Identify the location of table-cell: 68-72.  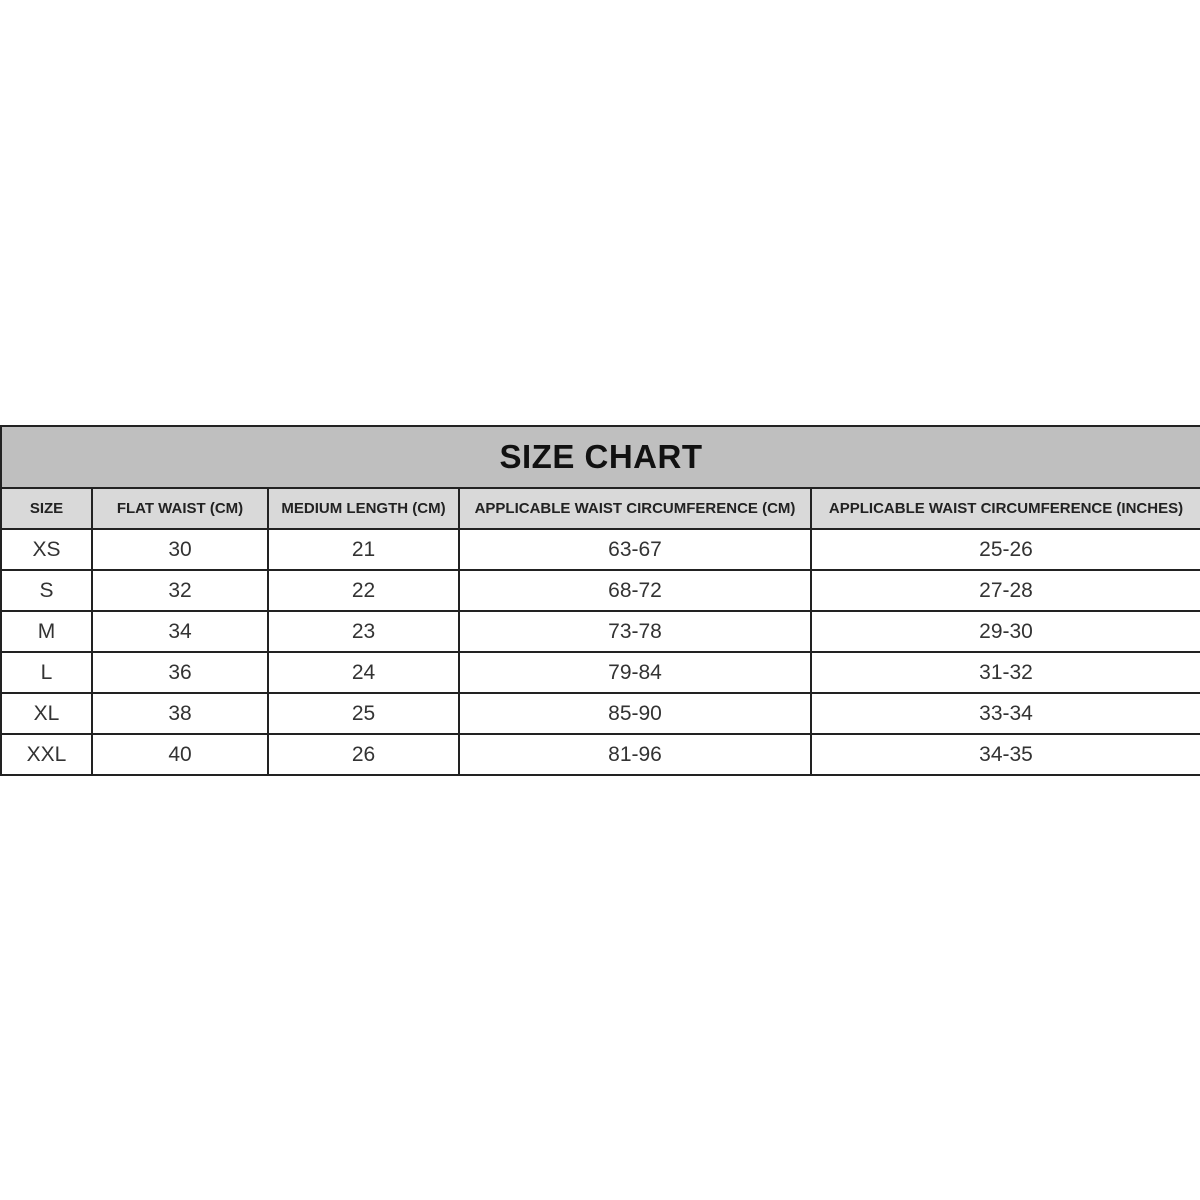
(635, 590).